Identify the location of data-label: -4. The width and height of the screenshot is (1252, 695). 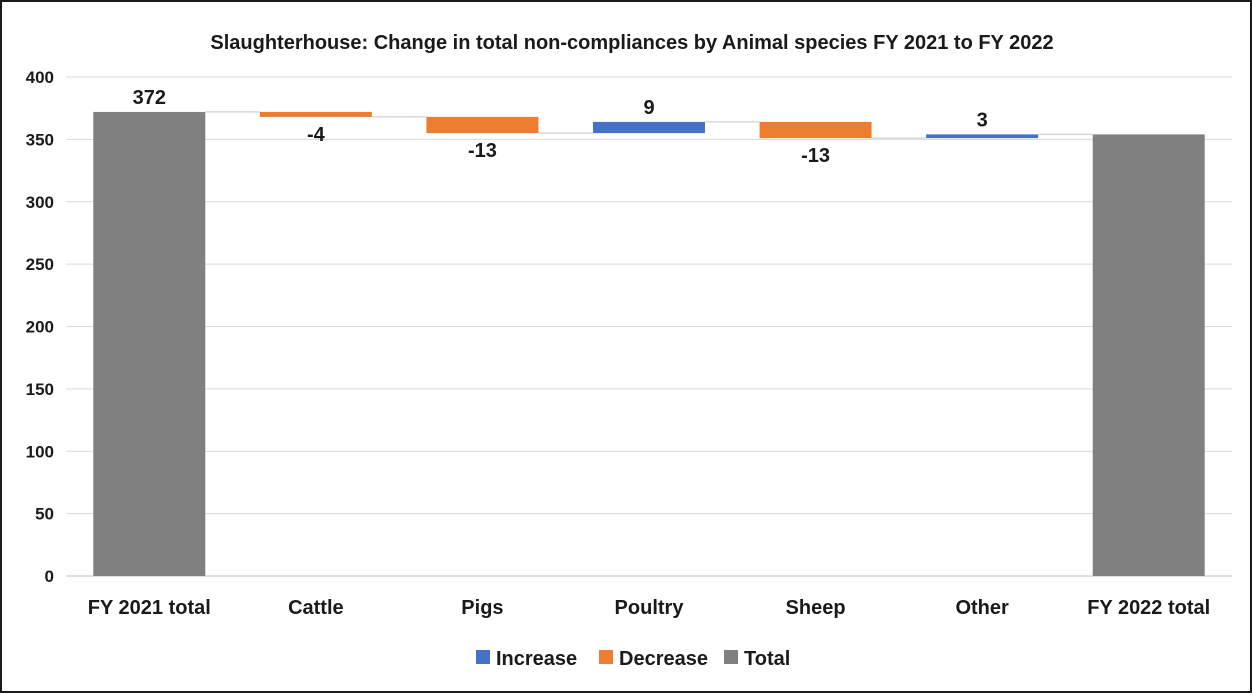
(316, 135).